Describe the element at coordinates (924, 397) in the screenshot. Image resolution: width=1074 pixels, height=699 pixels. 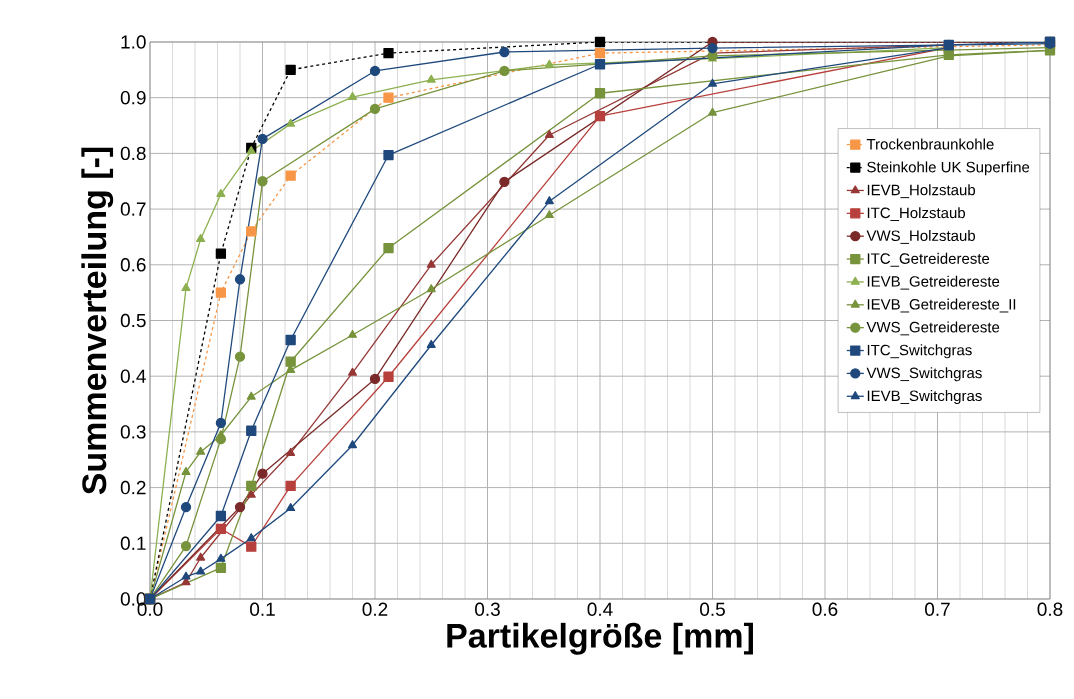
I see `legend-label: IEVB_Switchgras` at that location.